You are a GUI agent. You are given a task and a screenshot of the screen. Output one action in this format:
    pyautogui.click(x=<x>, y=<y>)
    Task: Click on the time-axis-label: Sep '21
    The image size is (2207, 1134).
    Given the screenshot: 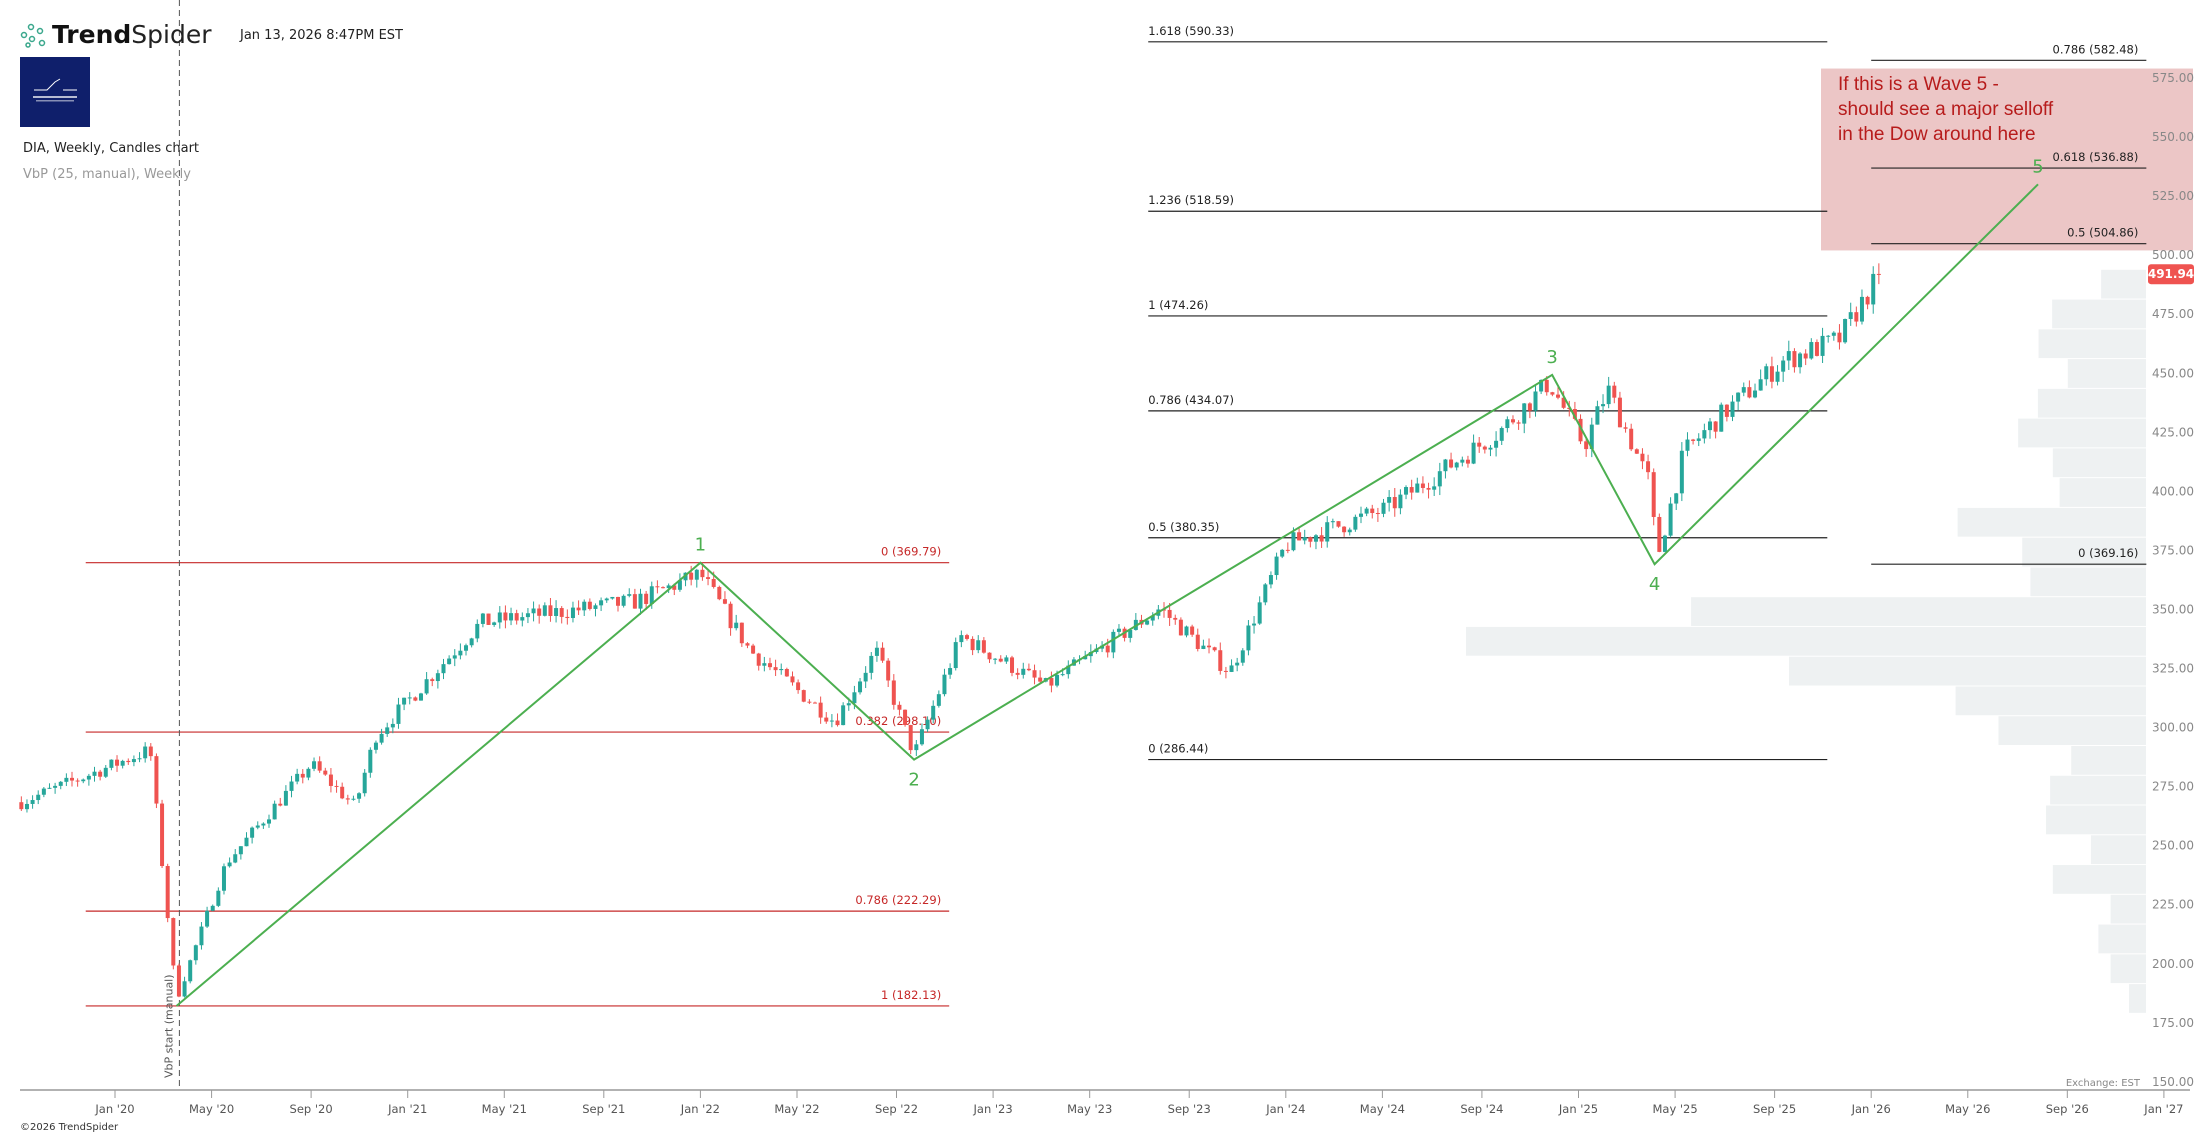 What is the action you would take?
    pyautogui.click(x=603, y=1109)
    